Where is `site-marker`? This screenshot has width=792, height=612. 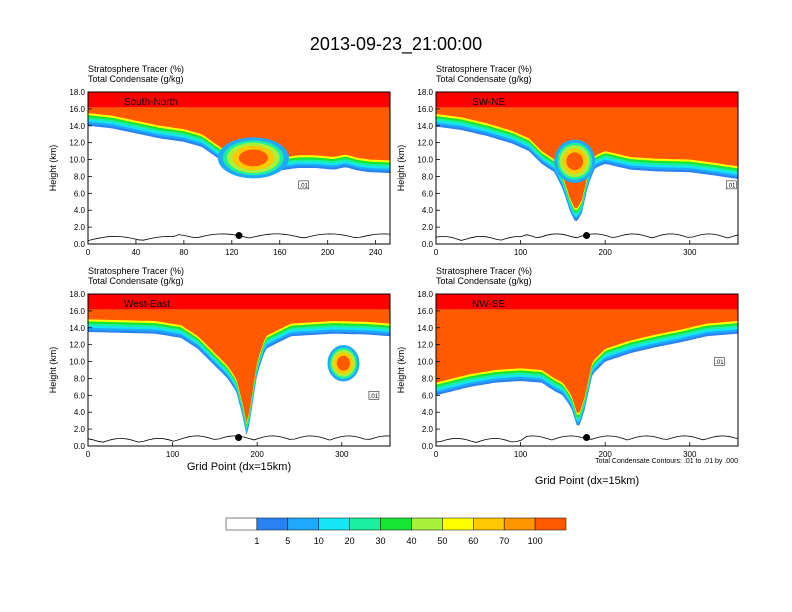 site-marker is located at coordinates (239, 438).